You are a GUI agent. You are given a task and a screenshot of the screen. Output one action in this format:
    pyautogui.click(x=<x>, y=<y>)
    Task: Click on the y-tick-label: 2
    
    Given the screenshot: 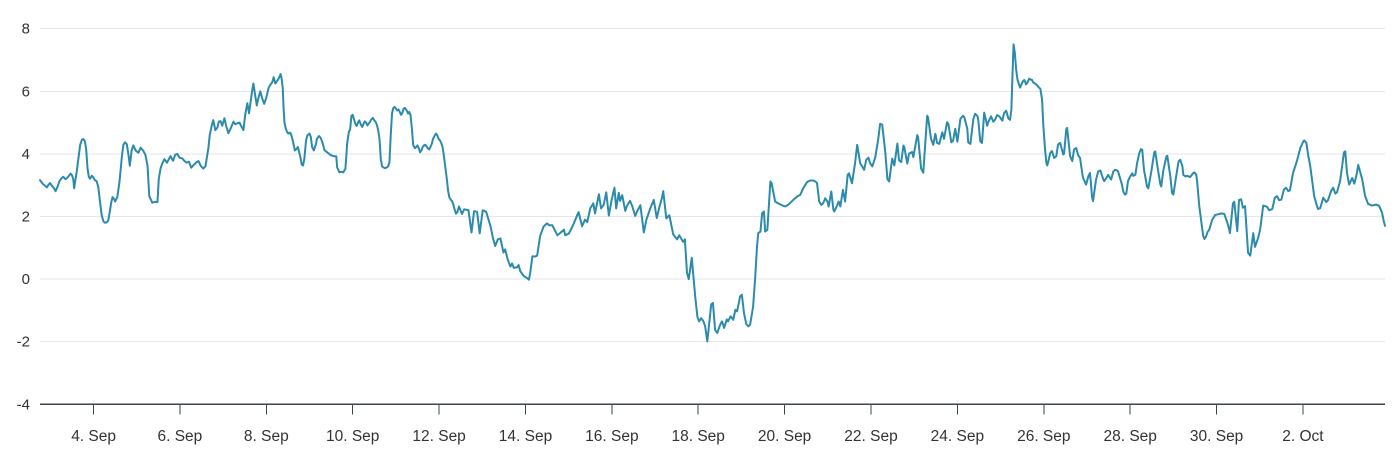 What is the action you would take?
    pyautogui.click(x=26, y=217)
    